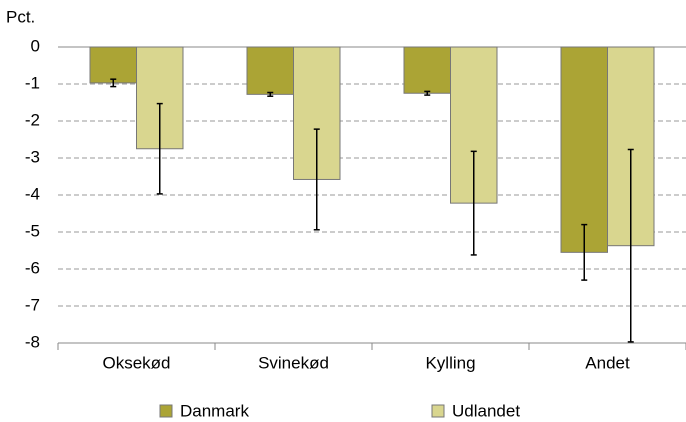  Describe the element at coordinates (486, 410) in the screenshot. I see `legend-label: Udlandet` at that location.